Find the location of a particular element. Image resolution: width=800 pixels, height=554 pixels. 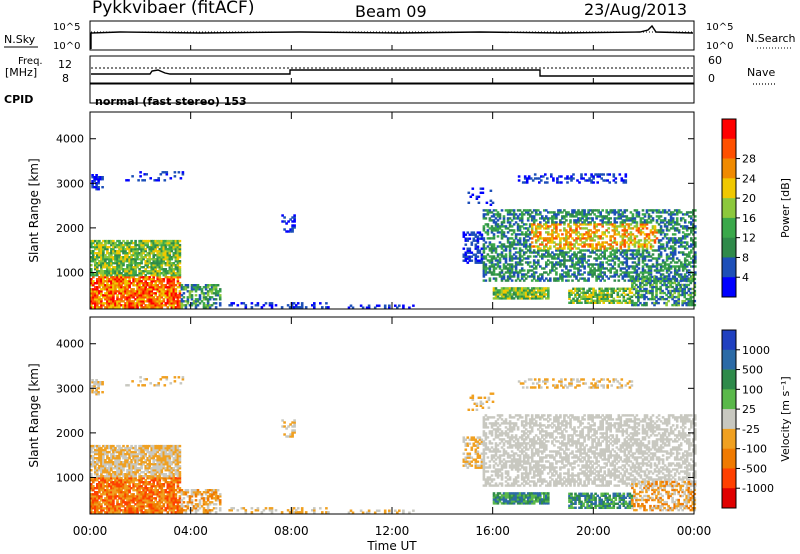

freq-label-1: Freq. is located at coordinates (30, 61).